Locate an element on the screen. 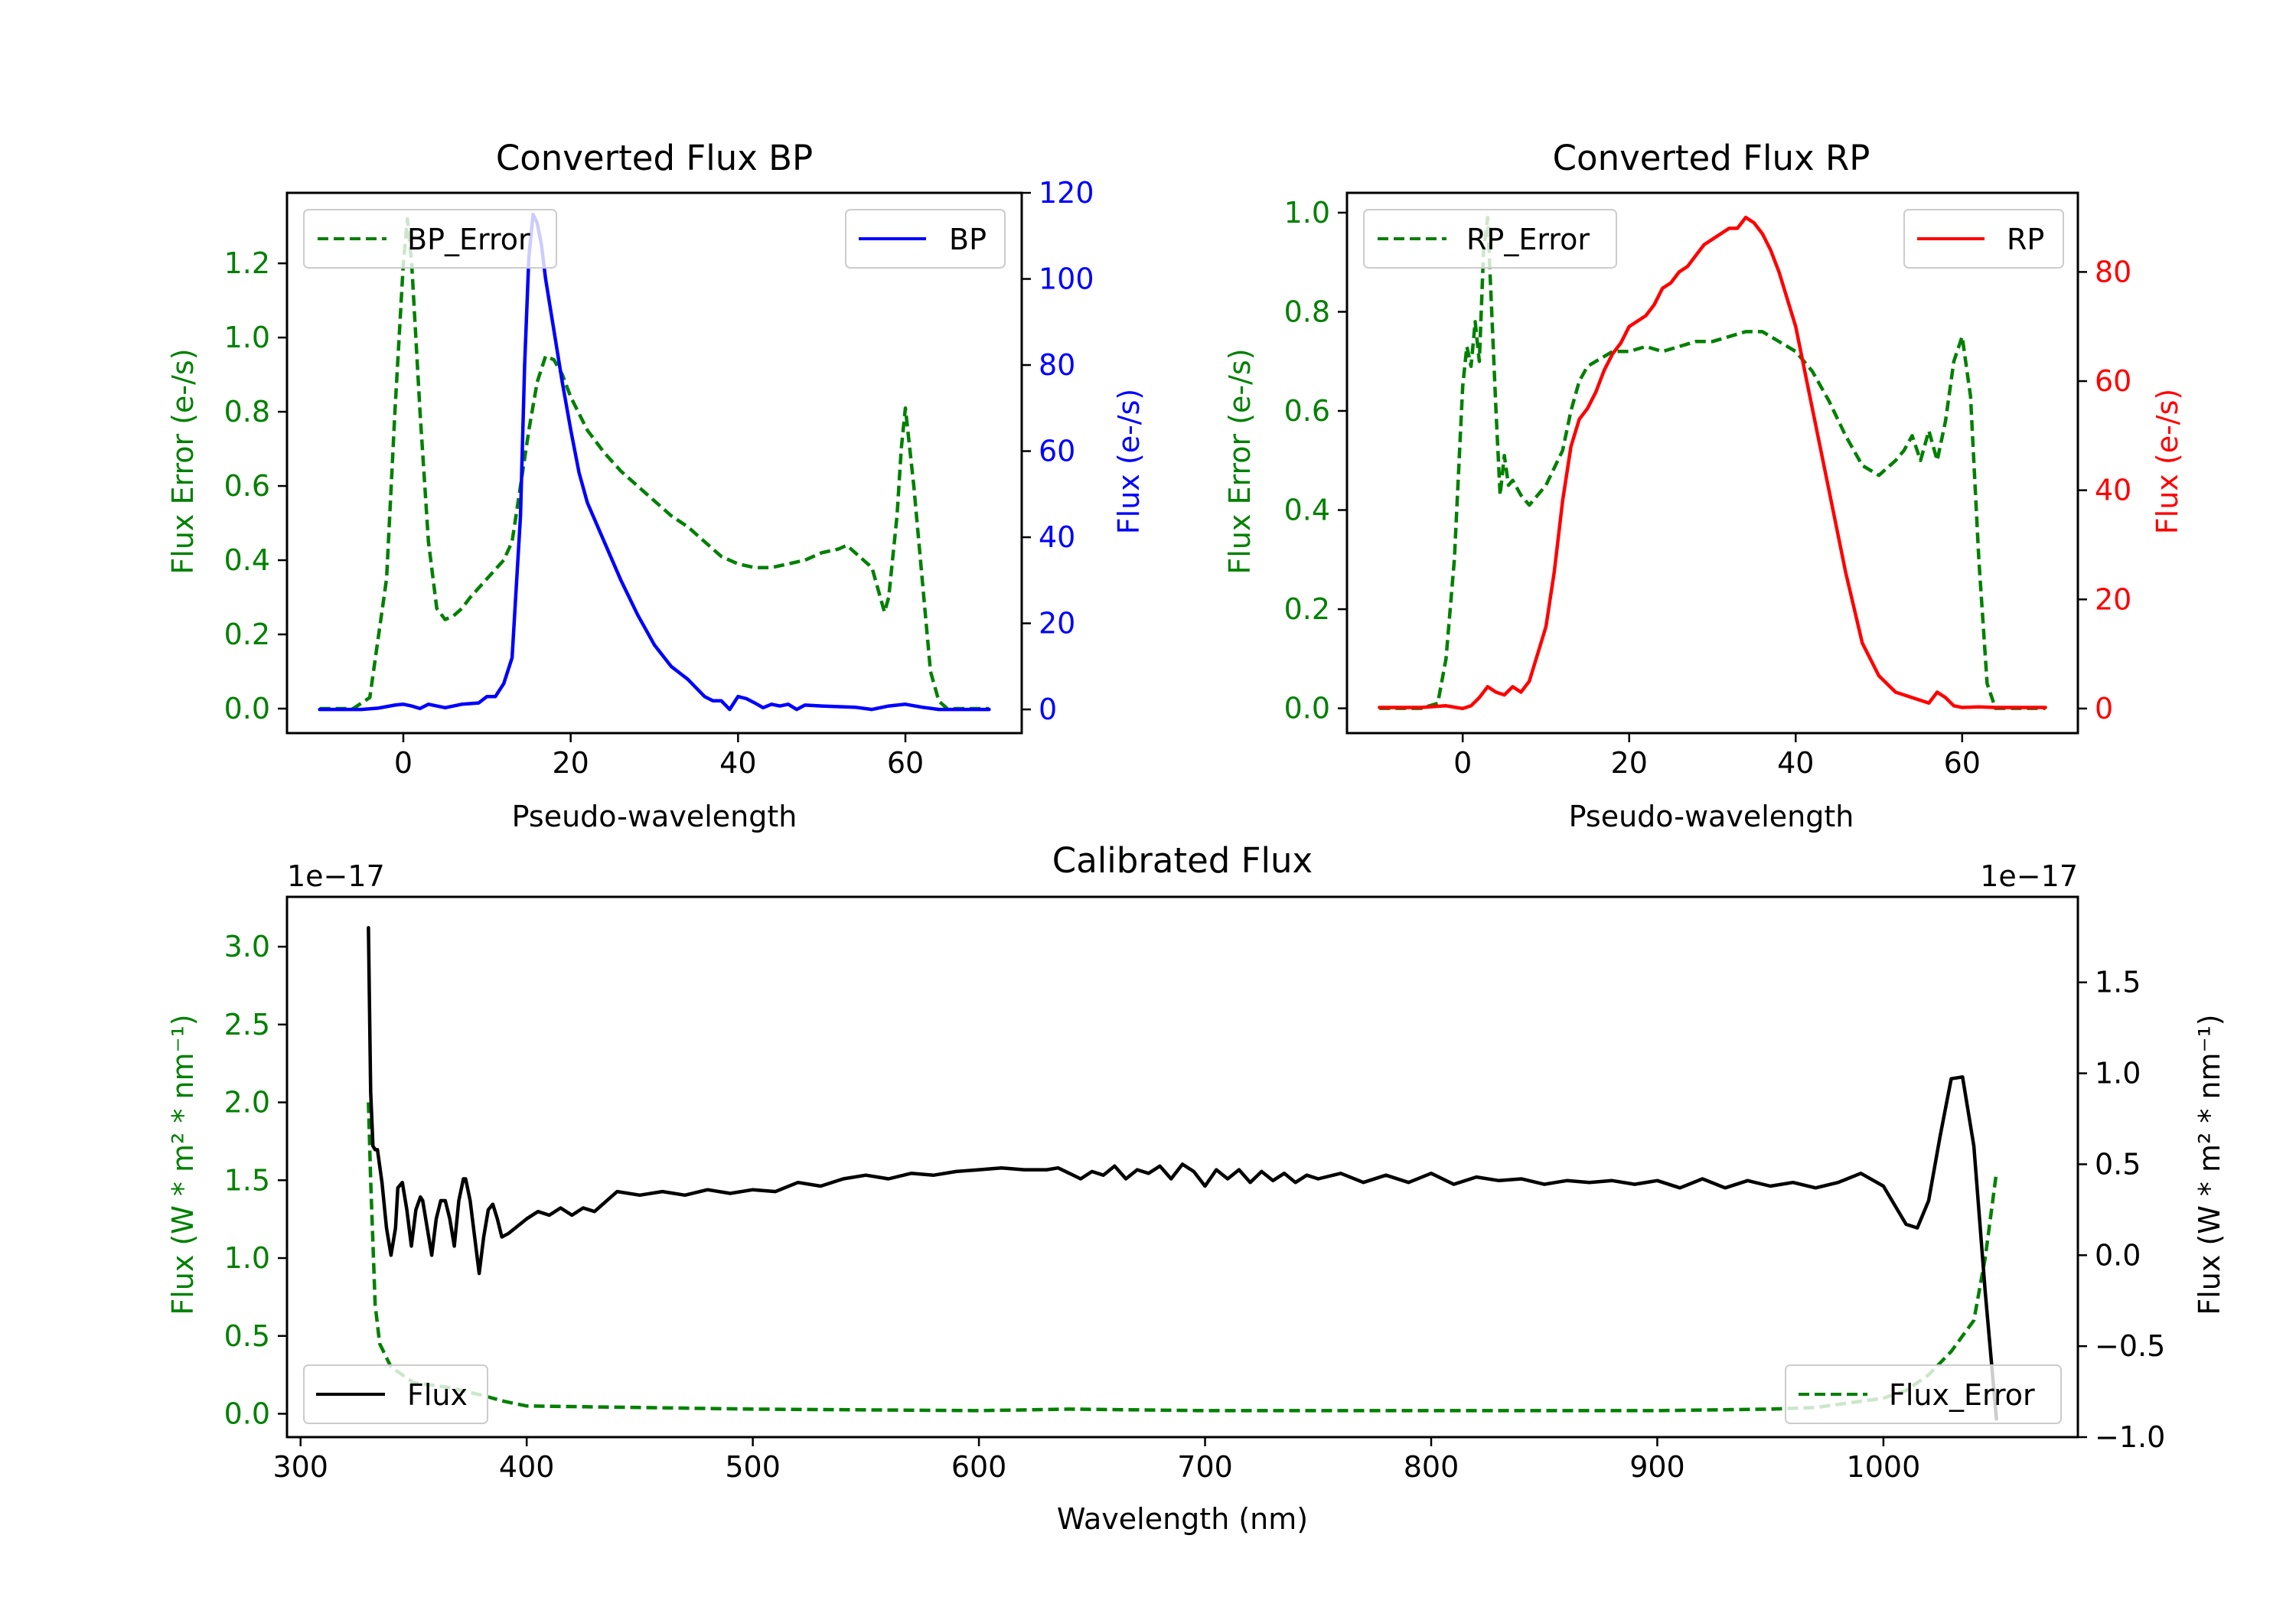 The width and height of the screenshot is (2296, 1607). rp-plot-frame is located at coordinates (1712, 463).